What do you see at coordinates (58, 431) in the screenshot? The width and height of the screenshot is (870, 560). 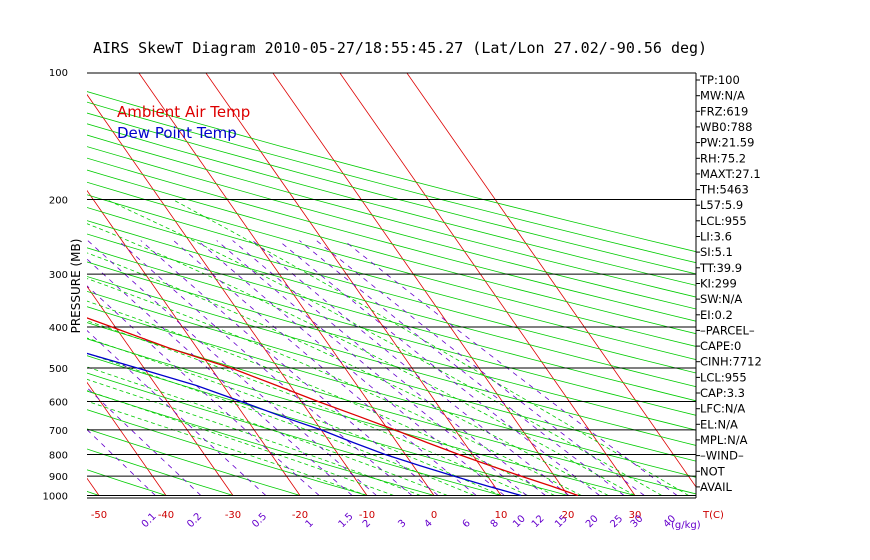 I see `pressure-tick-label: 700` at bounding box center [58, 431].